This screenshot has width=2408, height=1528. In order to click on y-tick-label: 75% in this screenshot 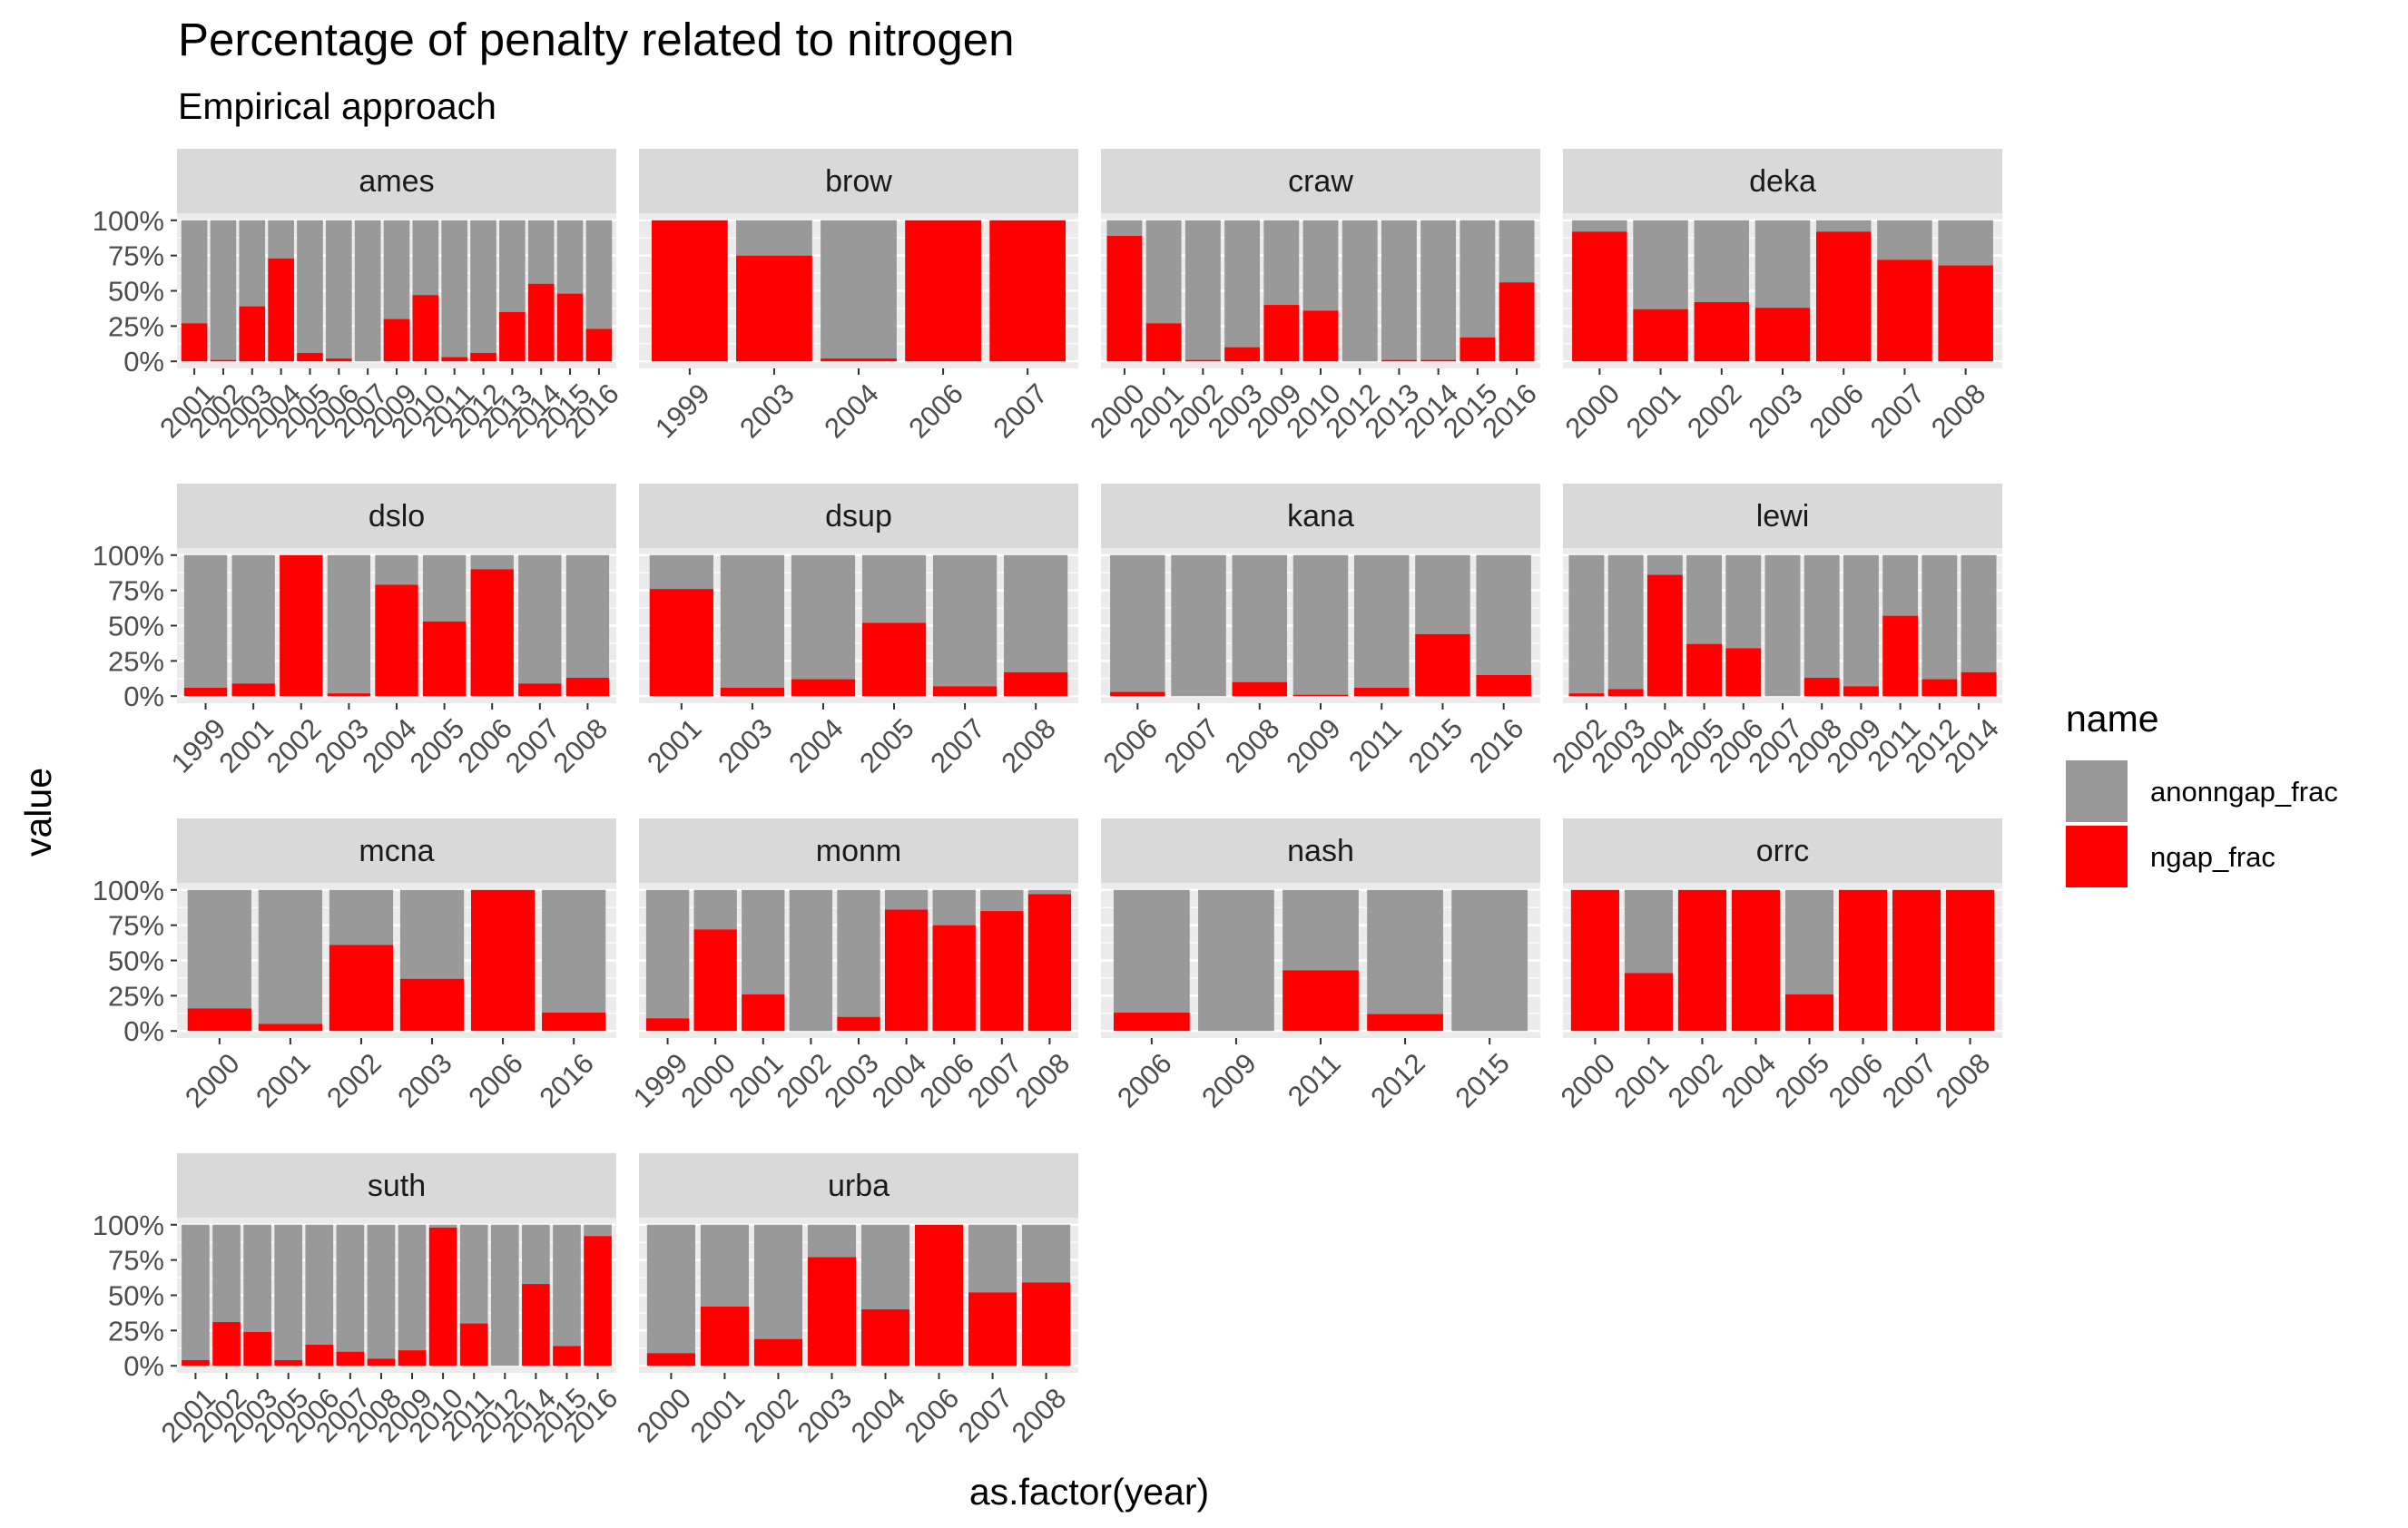, I will do `click(136, 256)`.